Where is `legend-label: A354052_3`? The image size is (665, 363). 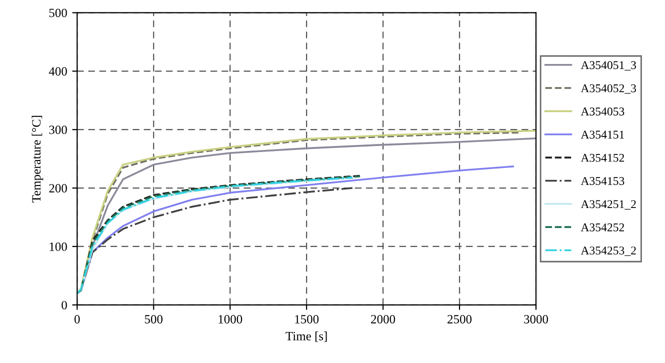 legend-label: A354052_3 is located at coordinates (608, 89).